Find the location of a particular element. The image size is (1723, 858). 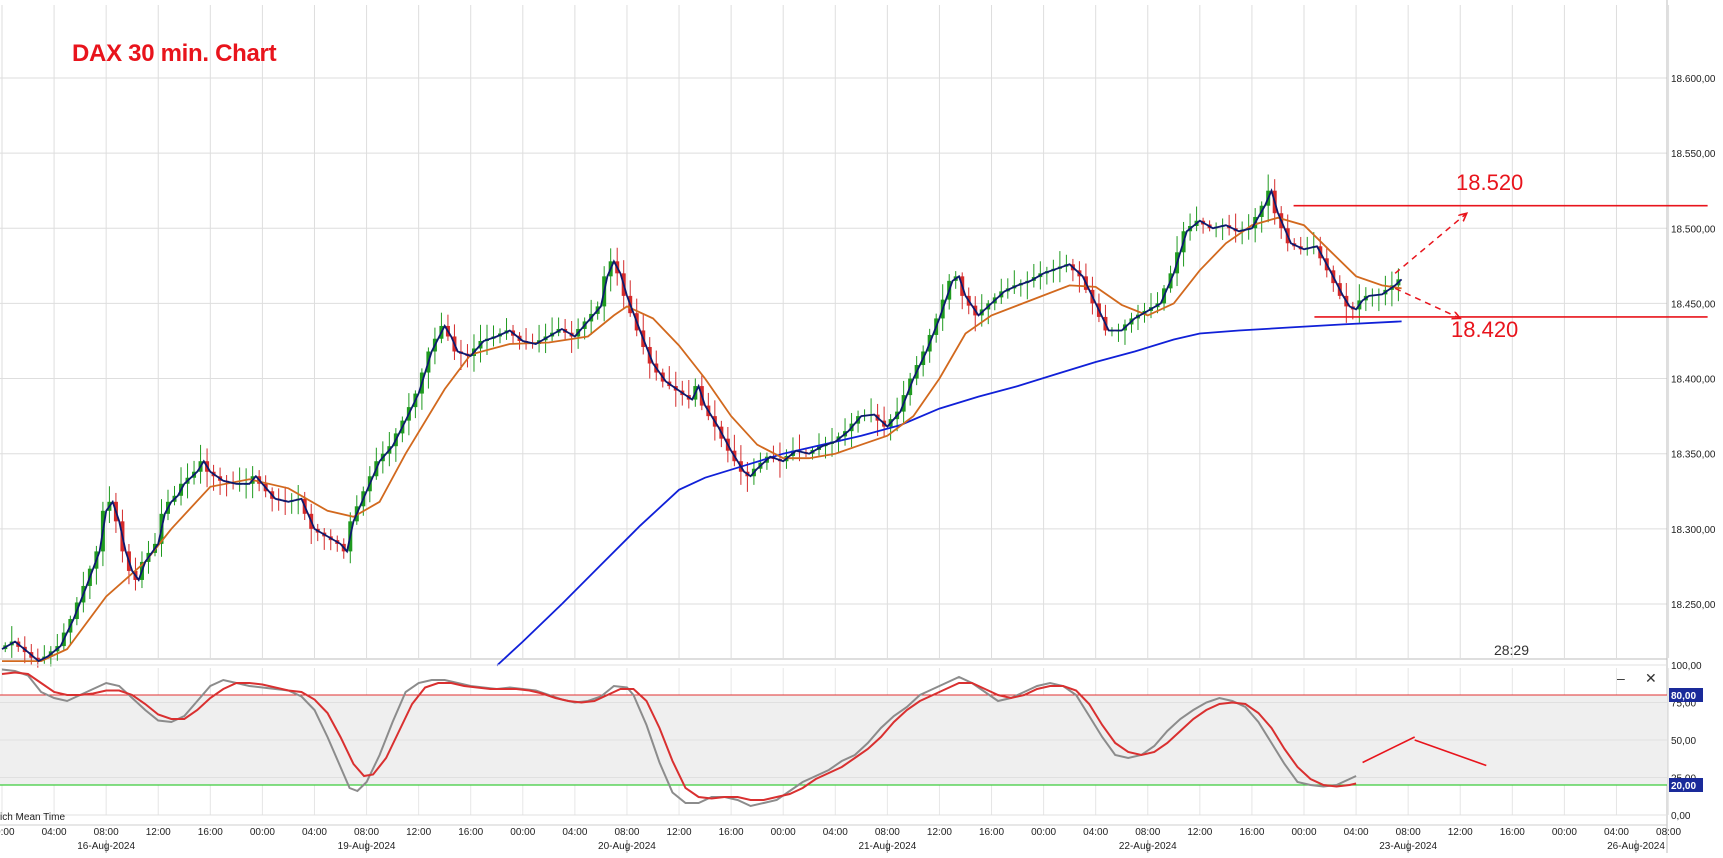

projection-arrow-up is located at coordinates (1430, 243).